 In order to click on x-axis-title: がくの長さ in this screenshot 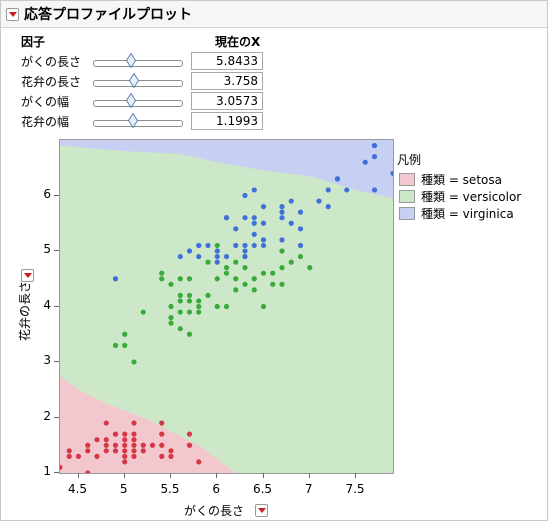, I will do `click(214, 511)`.